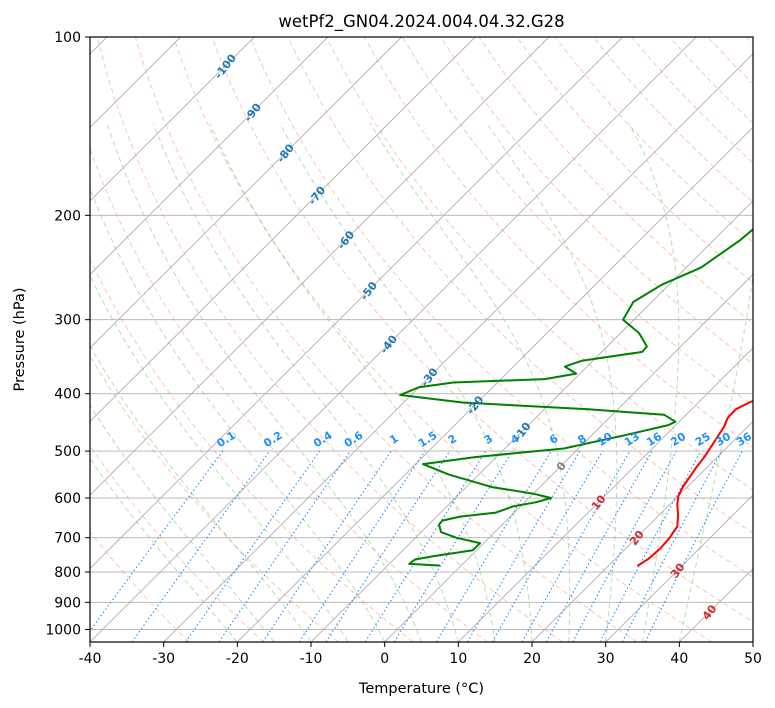  Describe the element at coordinates (458, 659) in the screenshot. I see `x-tick-label: 10` at that location.